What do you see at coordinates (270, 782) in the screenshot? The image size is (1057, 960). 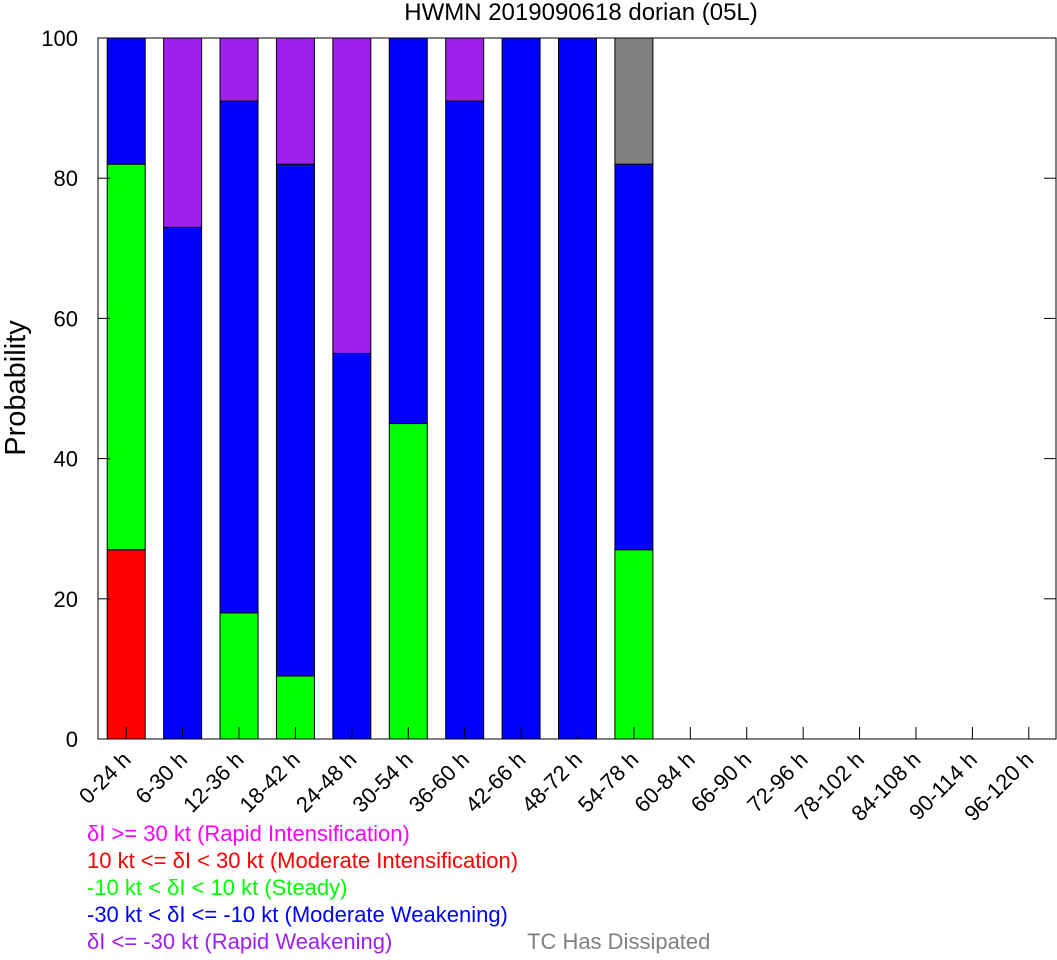 I see `x-tick-label: 18-42 h` at bounding box center [270, 782].